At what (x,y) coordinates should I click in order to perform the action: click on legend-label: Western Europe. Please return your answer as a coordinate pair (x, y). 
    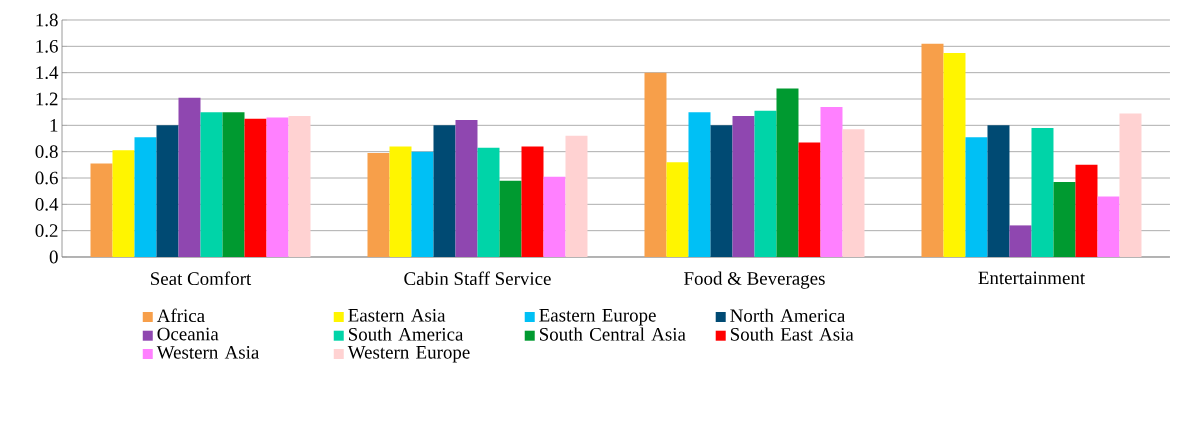
    Looking at the image, I should click on (408, 354).